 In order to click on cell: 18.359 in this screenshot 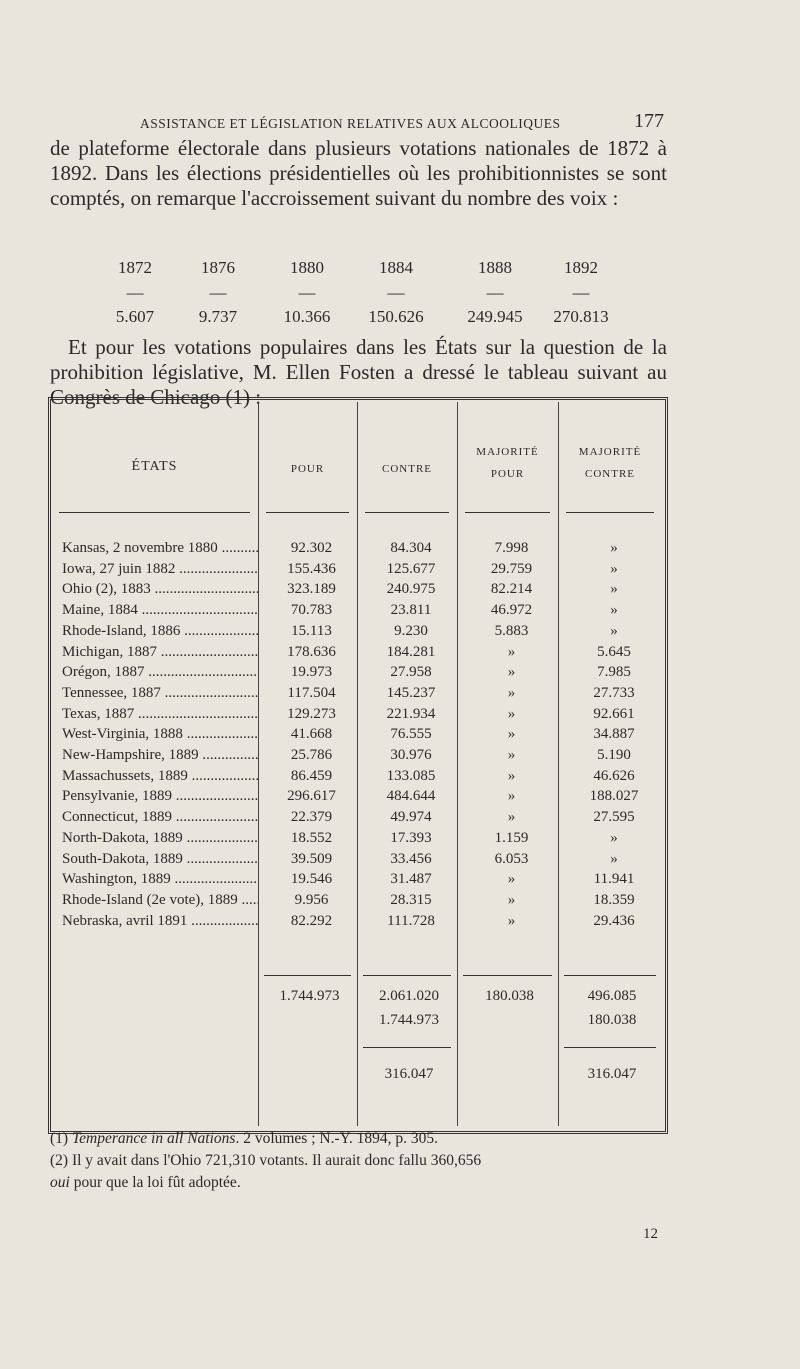, I will do `click(614, 899)`.